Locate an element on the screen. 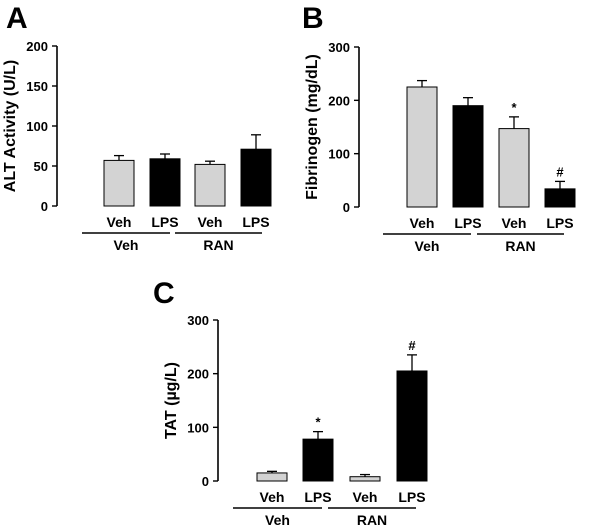  y-axis-label: ALT Activity (U/L) is located at coordinates (10, 126).